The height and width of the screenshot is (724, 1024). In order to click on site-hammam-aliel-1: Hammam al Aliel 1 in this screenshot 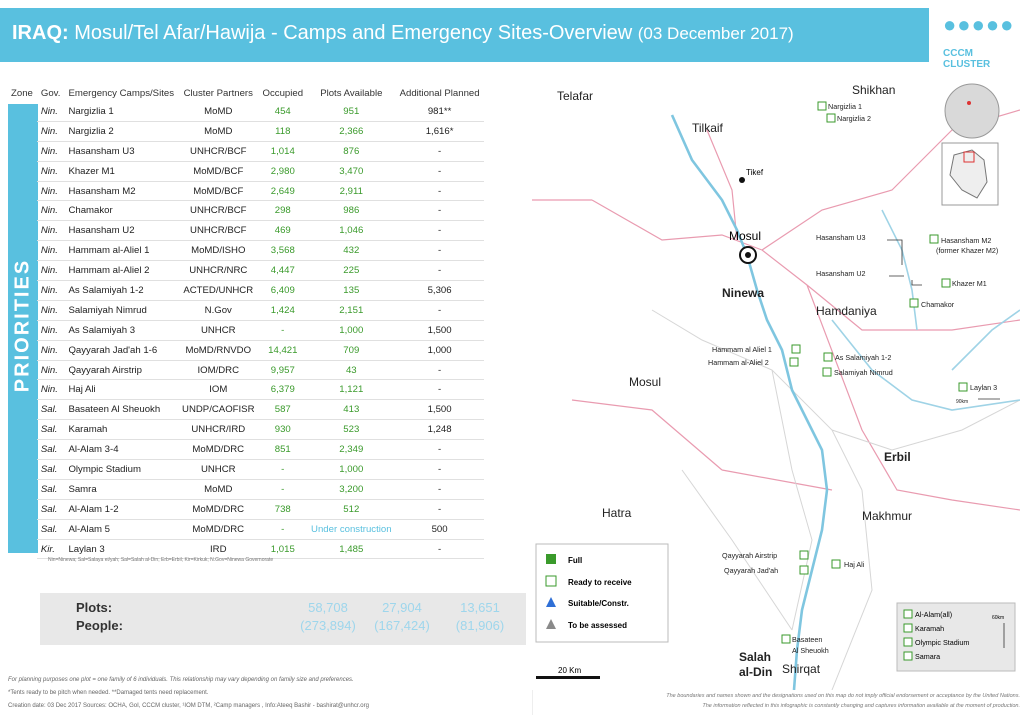, I will do `click(742, 349)`.